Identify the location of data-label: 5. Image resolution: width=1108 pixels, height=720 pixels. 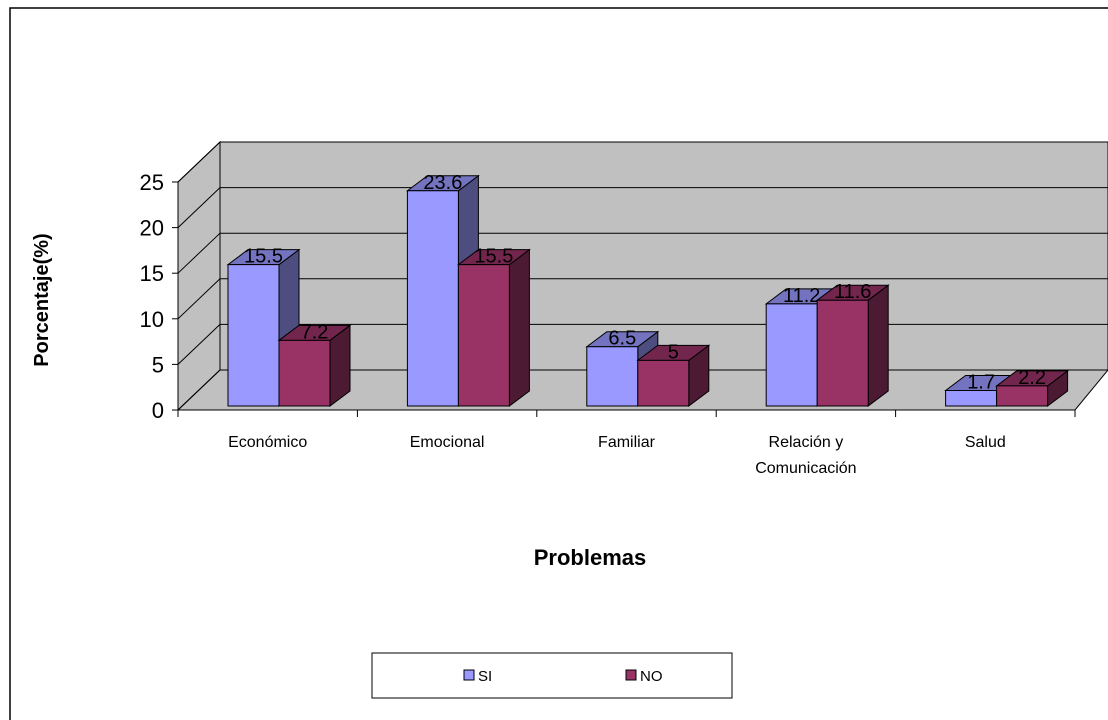
(673, 352).